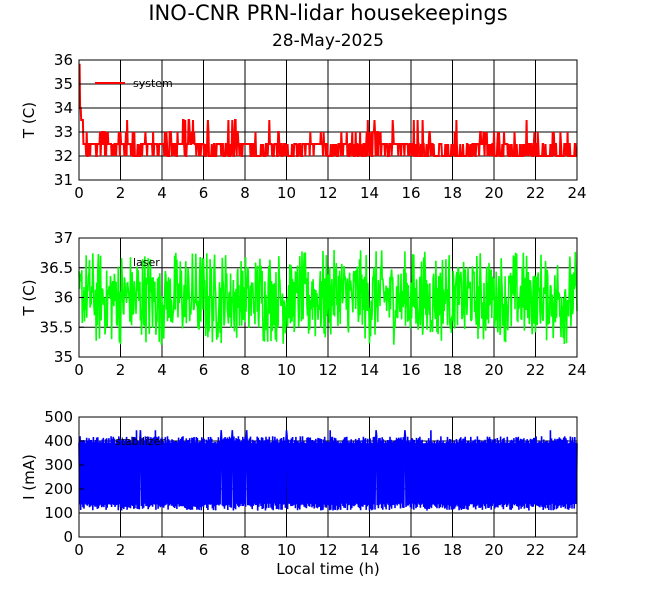 The height and width of the screenshot is (595, 660). I want to click on y-tick-label: 37, so click(63, 238).